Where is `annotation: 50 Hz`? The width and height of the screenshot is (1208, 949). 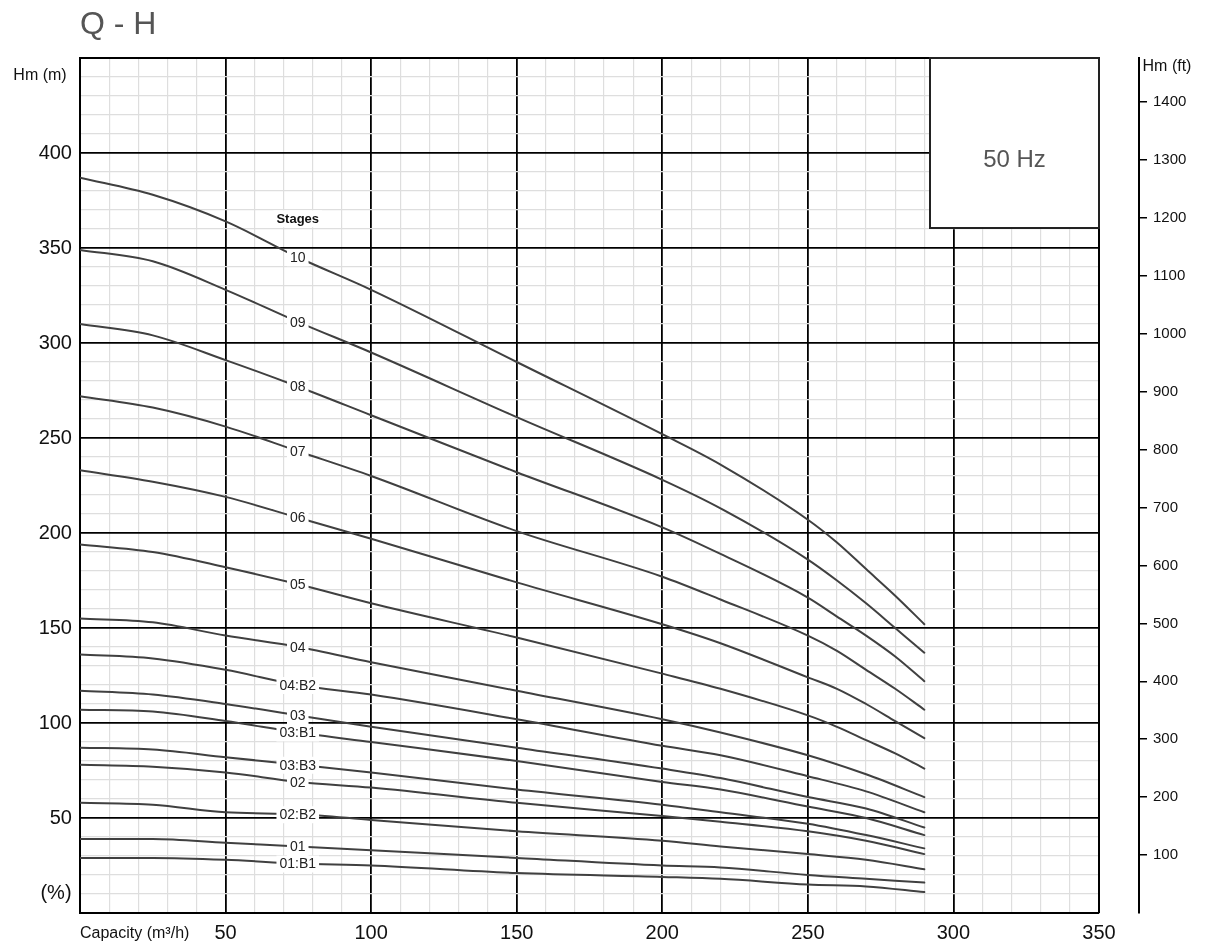
annotation: 50 Hz is located at coordinates (1014, 159).